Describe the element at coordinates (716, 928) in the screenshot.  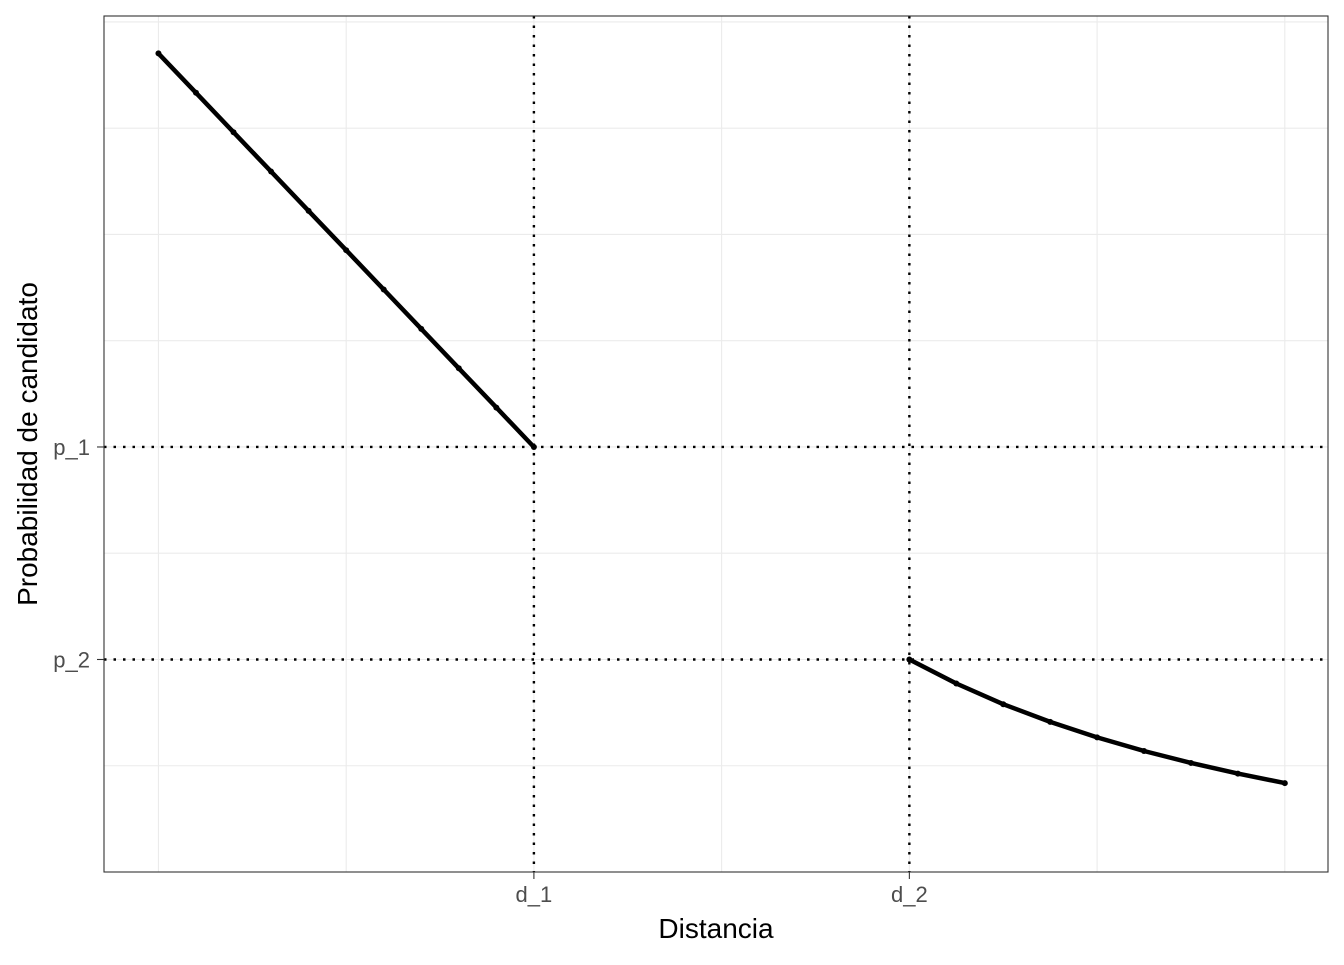
I see `x-axis-title: Distancia` at that location.